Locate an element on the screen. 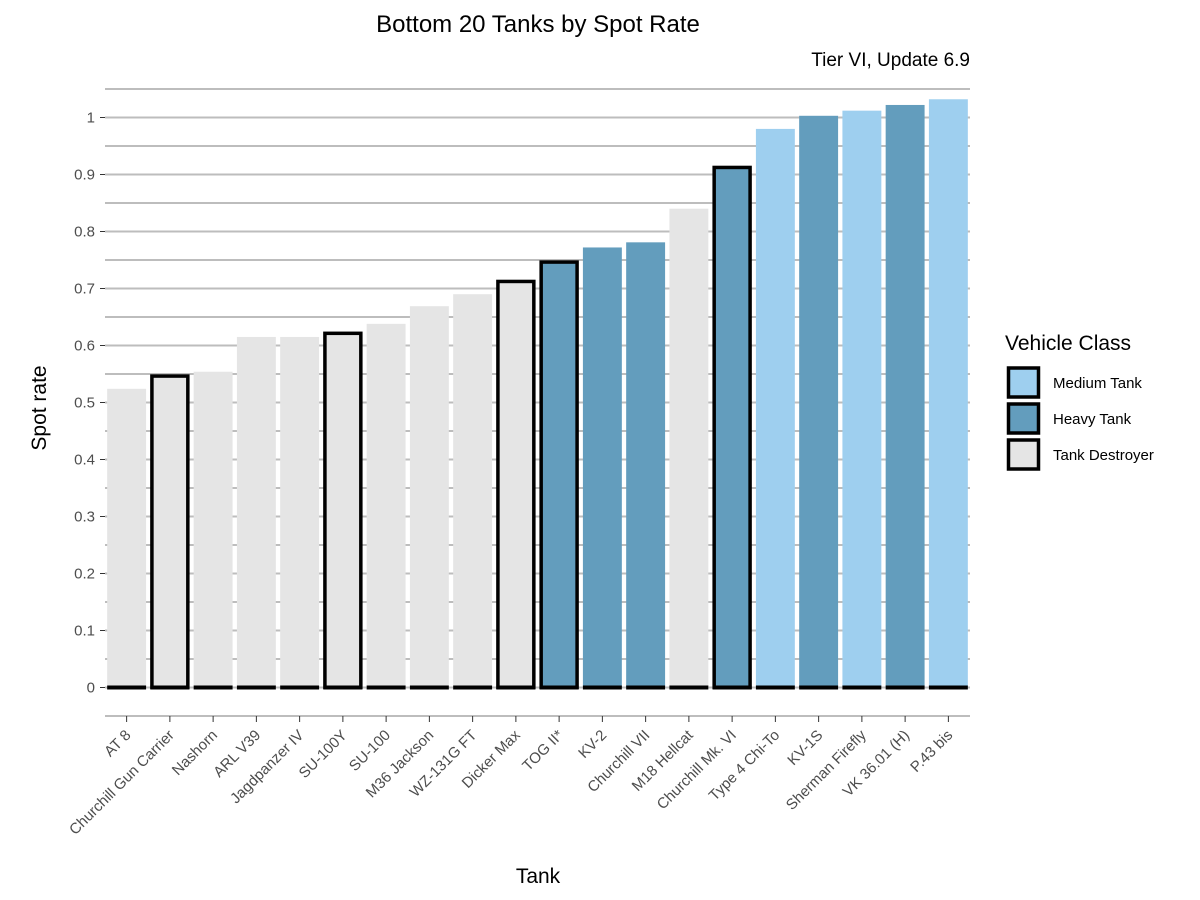 The width and height of the screenshot is (1200, 900). legend-label: Medium Tank is located at coordinates (1097, 383).